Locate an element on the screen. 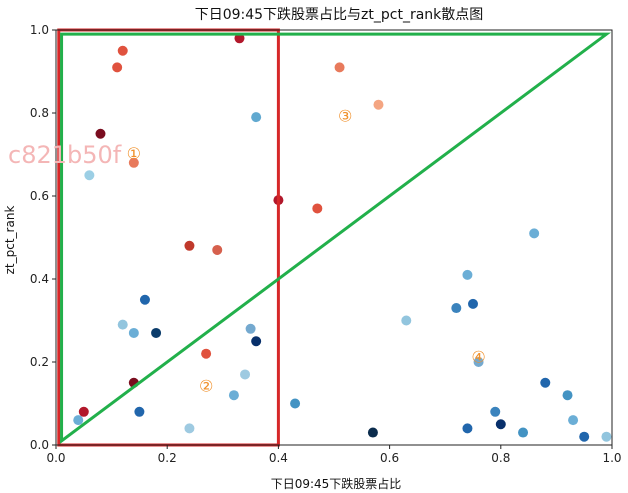 This screenshot has width=628, height=493. watermark: c821b50f is located at coordinates (65, 155).